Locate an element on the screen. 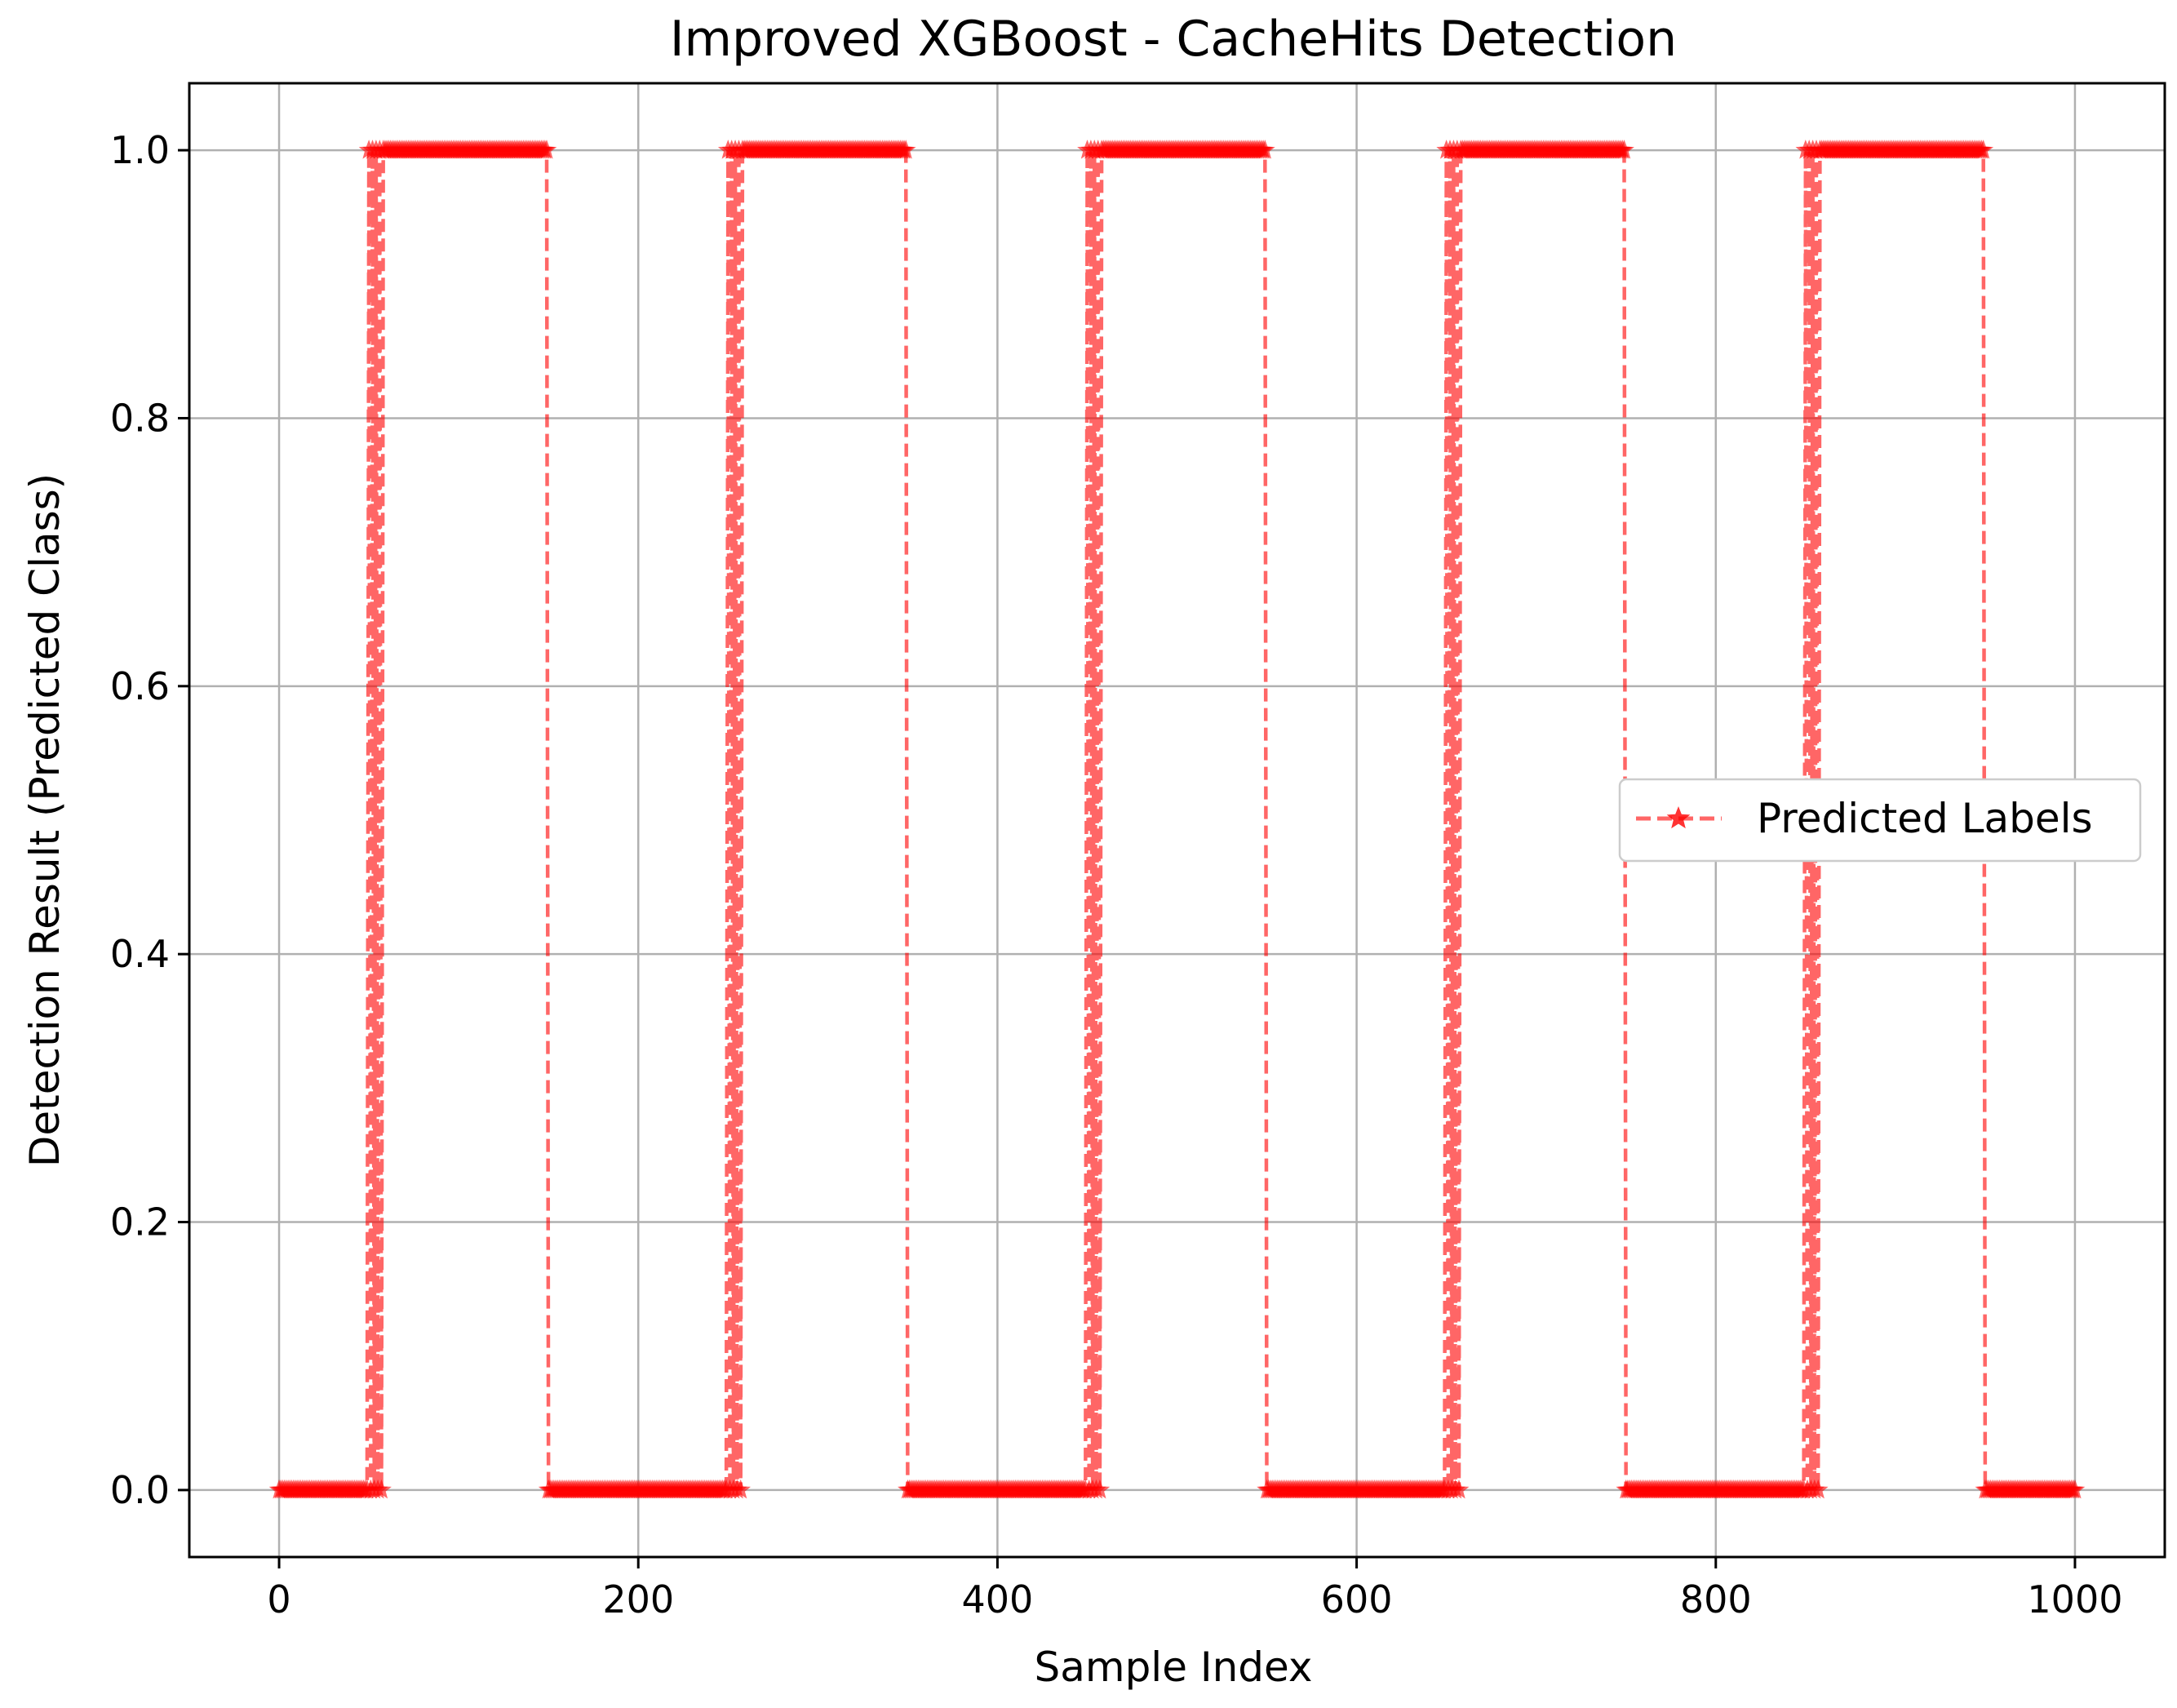 The width and height of the screenshot is (2177, 1708). y-tick-label: 0.0 is located at coordinates (140, 1490).